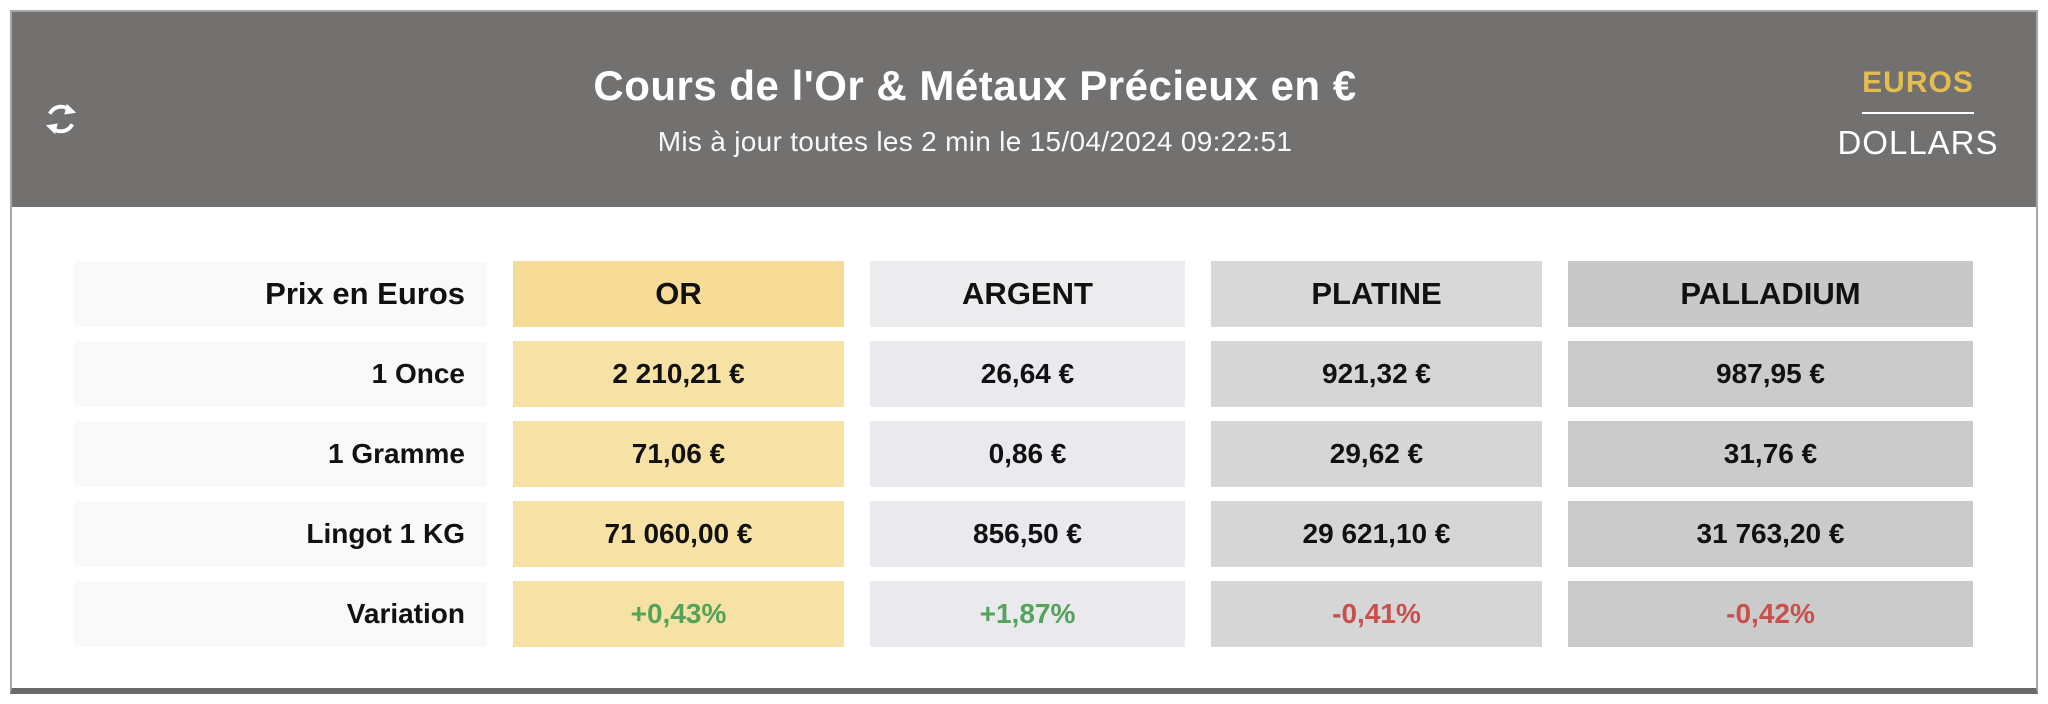 This screenshot has height=704, width=2048. What do you see at coordinates (678, 374) in the screenshot?
I see `price-or-once: 2 210,21 €` at bounding box center [678, 374].